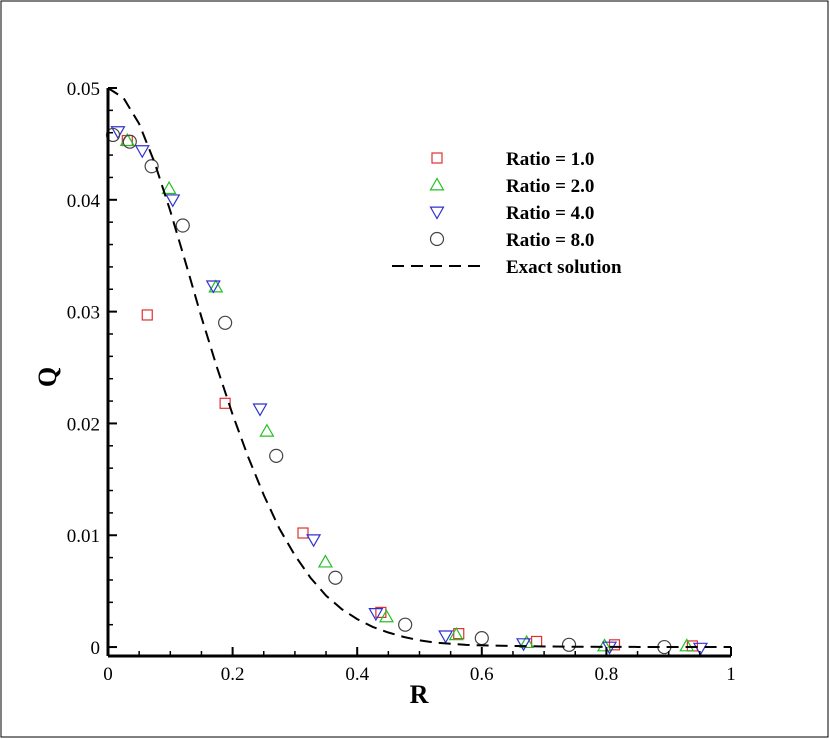 The width and height of the screenshot is (830, 739). I want to click on y-tick-label: 0.01, so click(83, 536).